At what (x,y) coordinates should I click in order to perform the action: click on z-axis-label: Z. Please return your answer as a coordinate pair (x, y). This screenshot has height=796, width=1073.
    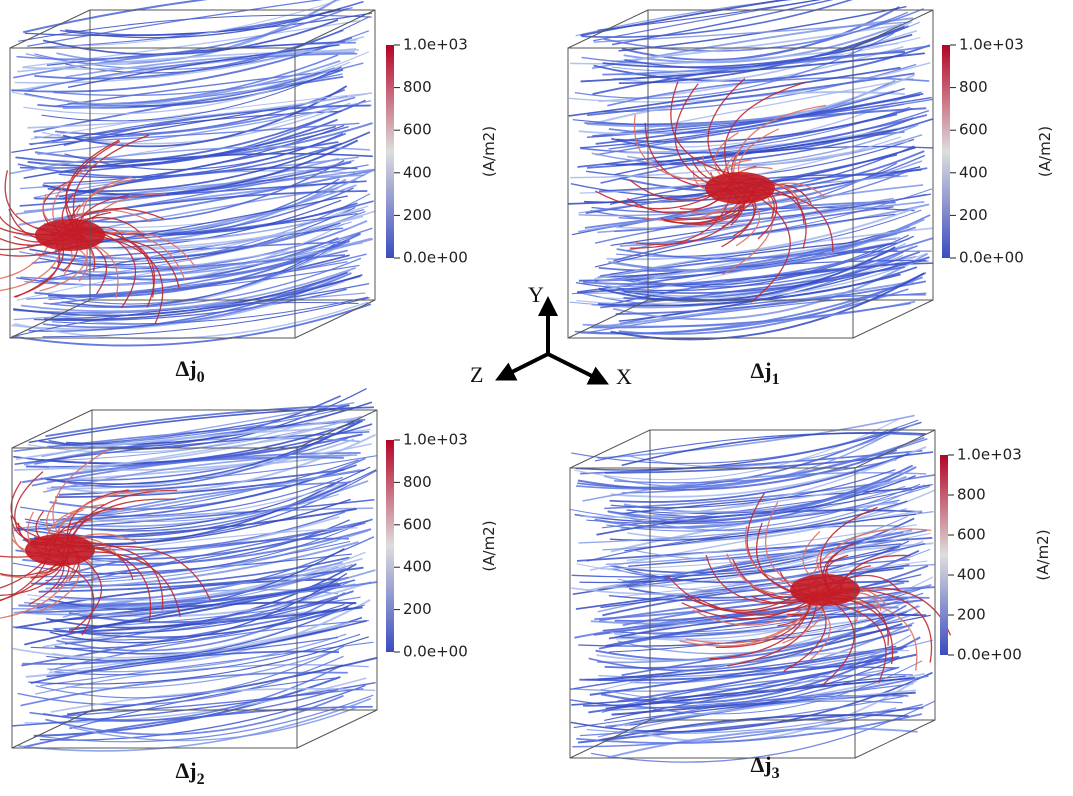
    Looking at the image, I should click on (476, 374).